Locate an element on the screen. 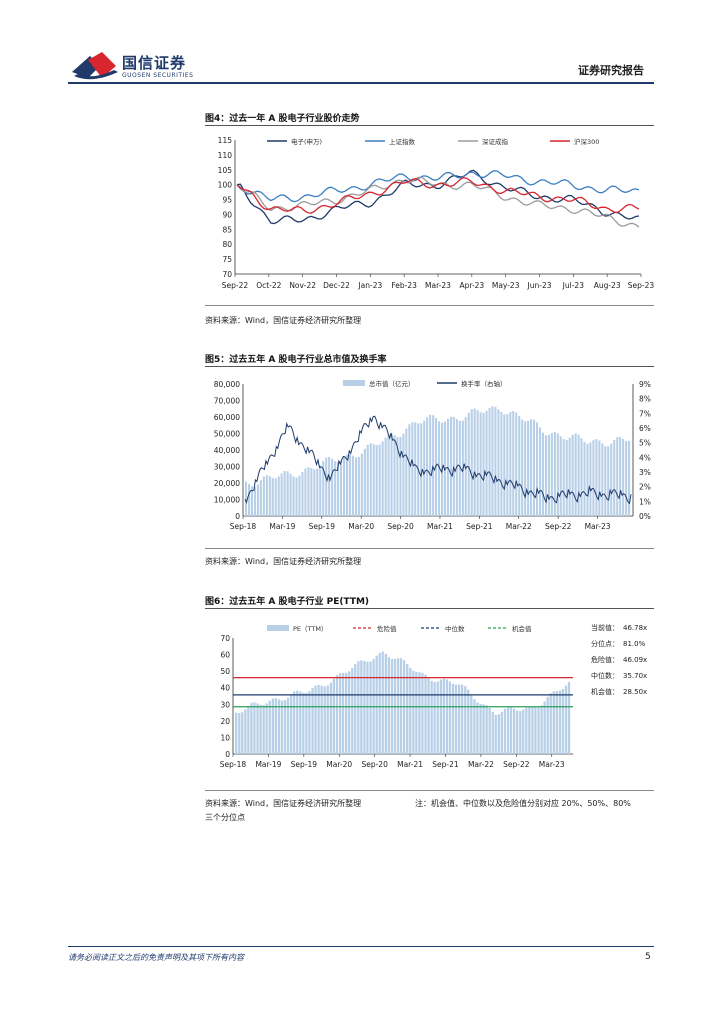  y-tick-label: 110 is located at coordinates (225, 155).